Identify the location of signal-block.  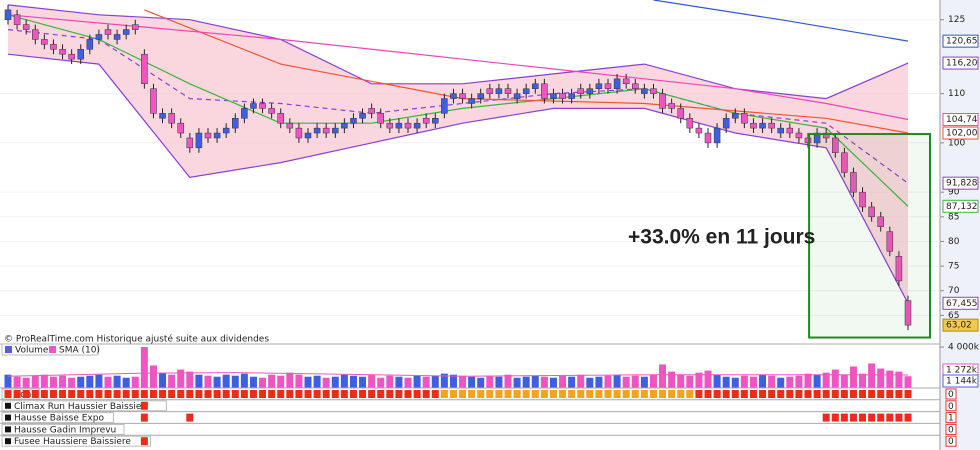
(908, 417).